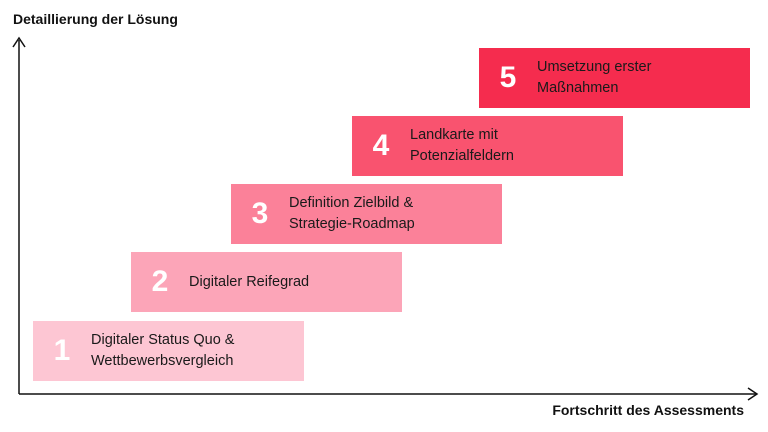 This screenshot has height=432, width=768. What do you see at coordinates (648, 410) in the screenshot?
I see `x-axis-title: Fortschritt des Assessments` at bounding box center [648, 410].